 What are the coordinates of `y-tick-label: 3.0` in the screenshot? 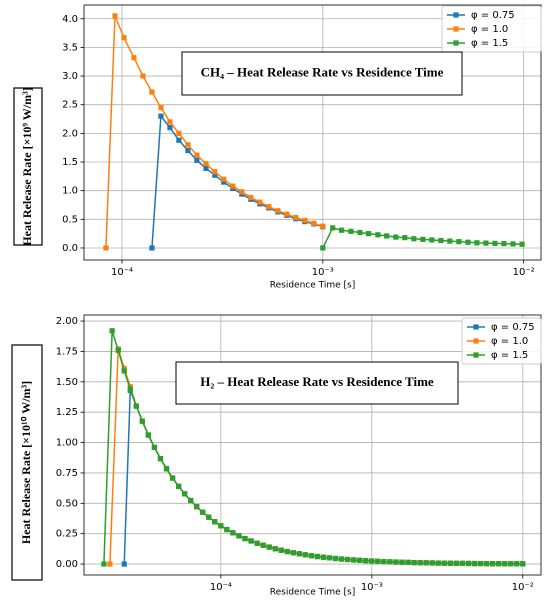 It's located at (70, 76).